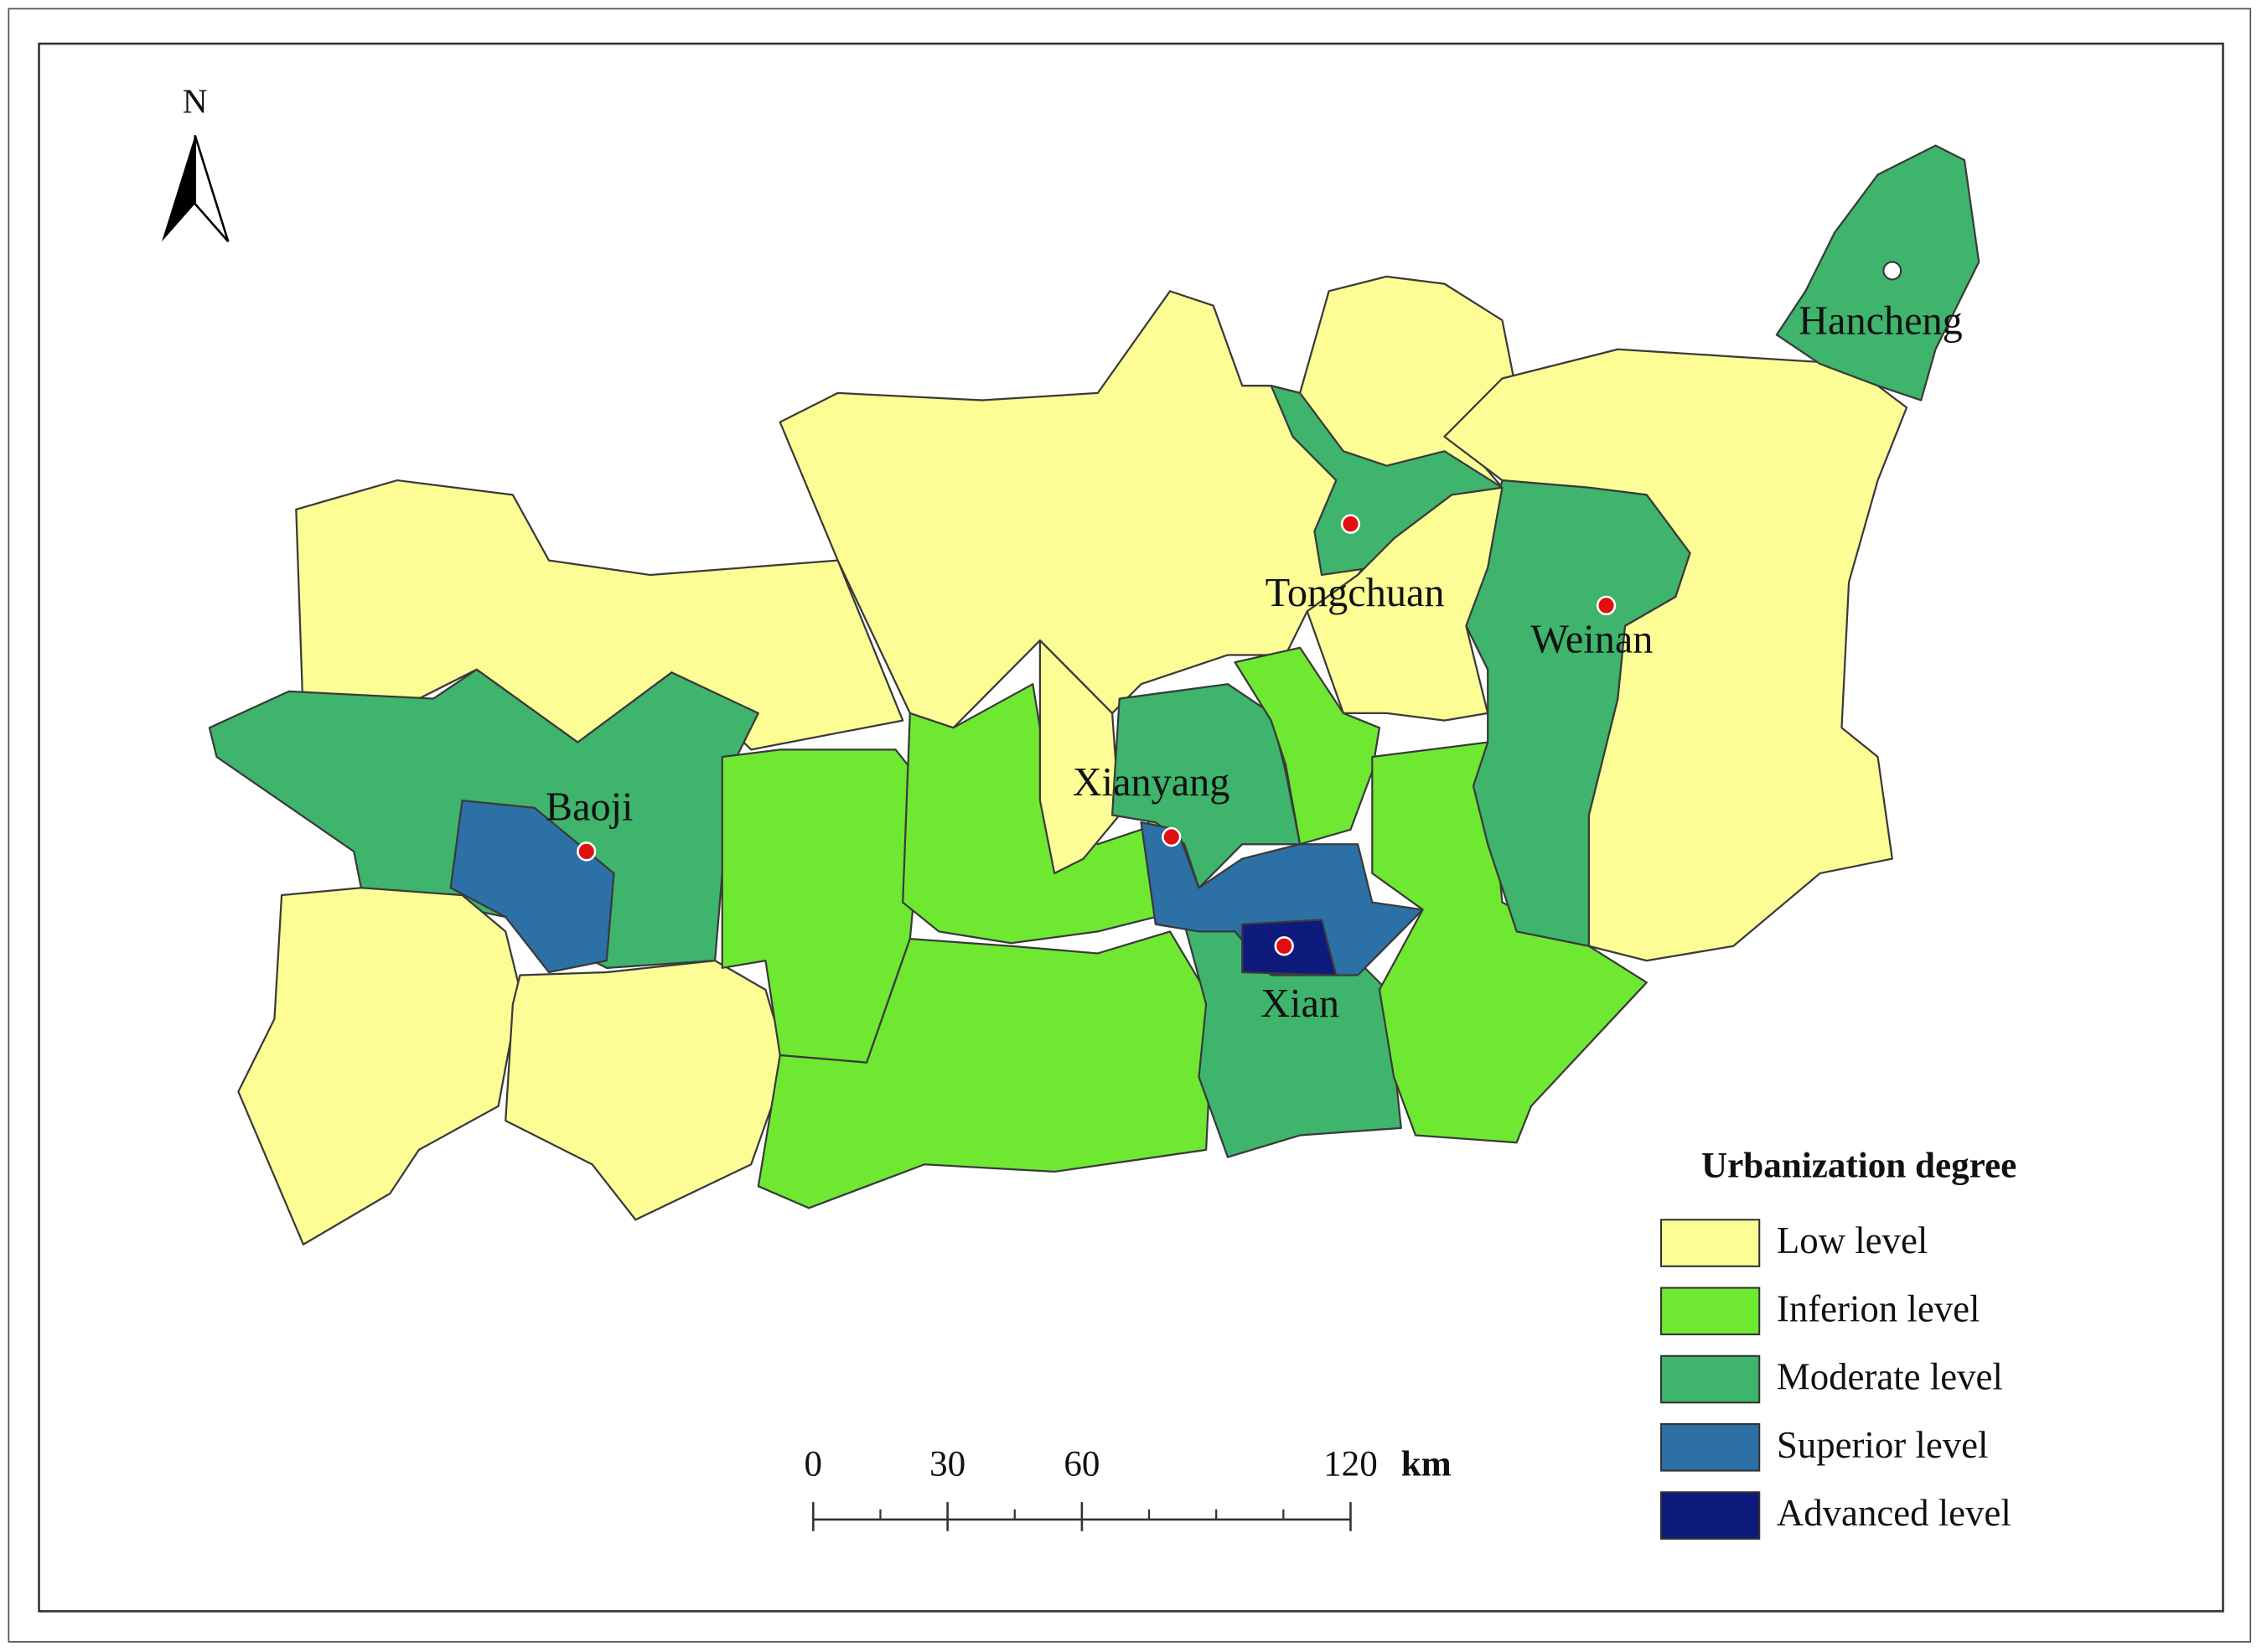 The image size is (2262, 1652). I want to click on legend-label: Low level, so click(1852, 1240).